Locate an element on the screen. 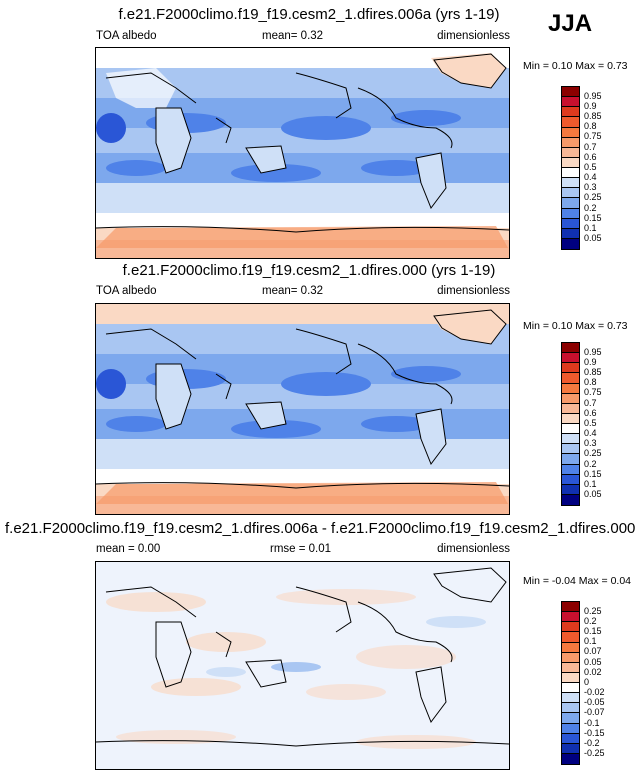 The image size is (643, 775). panel-1-colorbar is located at coordinates (570, 168).